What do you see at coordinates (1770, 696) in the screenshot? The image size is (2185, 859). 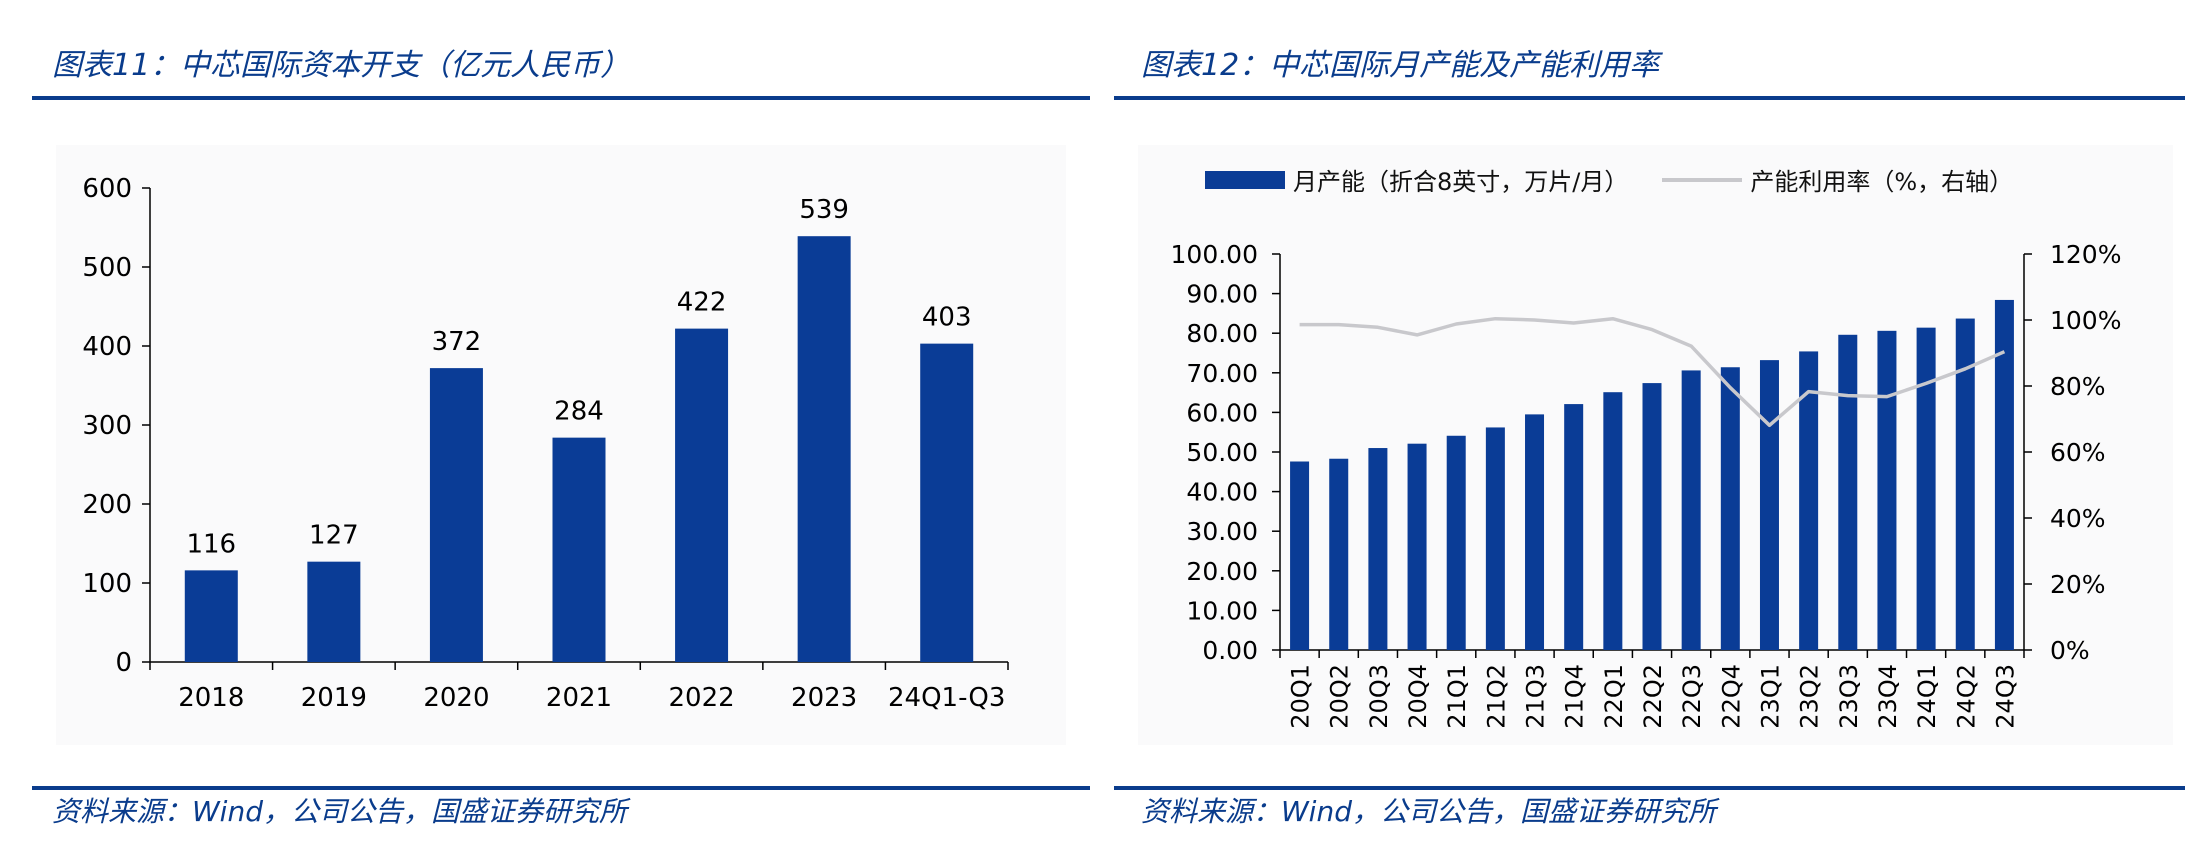 I see `x-tick-label: 23Q1` at bounding box center [1770, 696].